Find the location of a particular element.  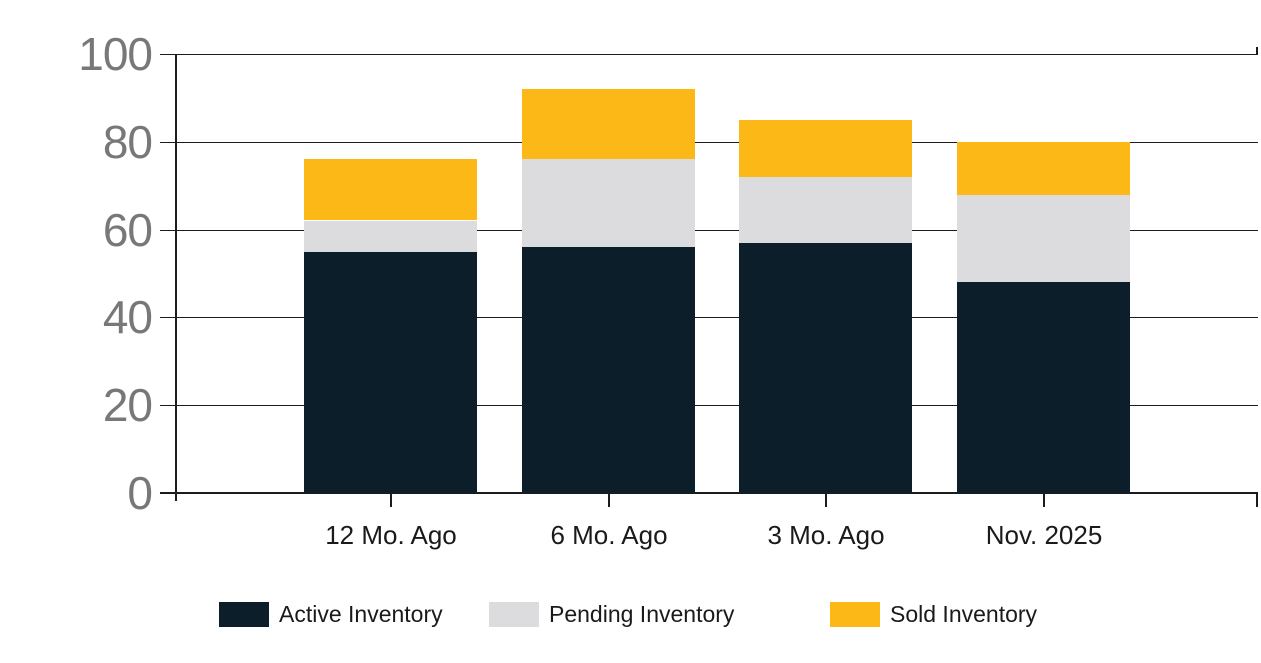

y-axis-tick-label: 20 is located at coordinates (127, 405).